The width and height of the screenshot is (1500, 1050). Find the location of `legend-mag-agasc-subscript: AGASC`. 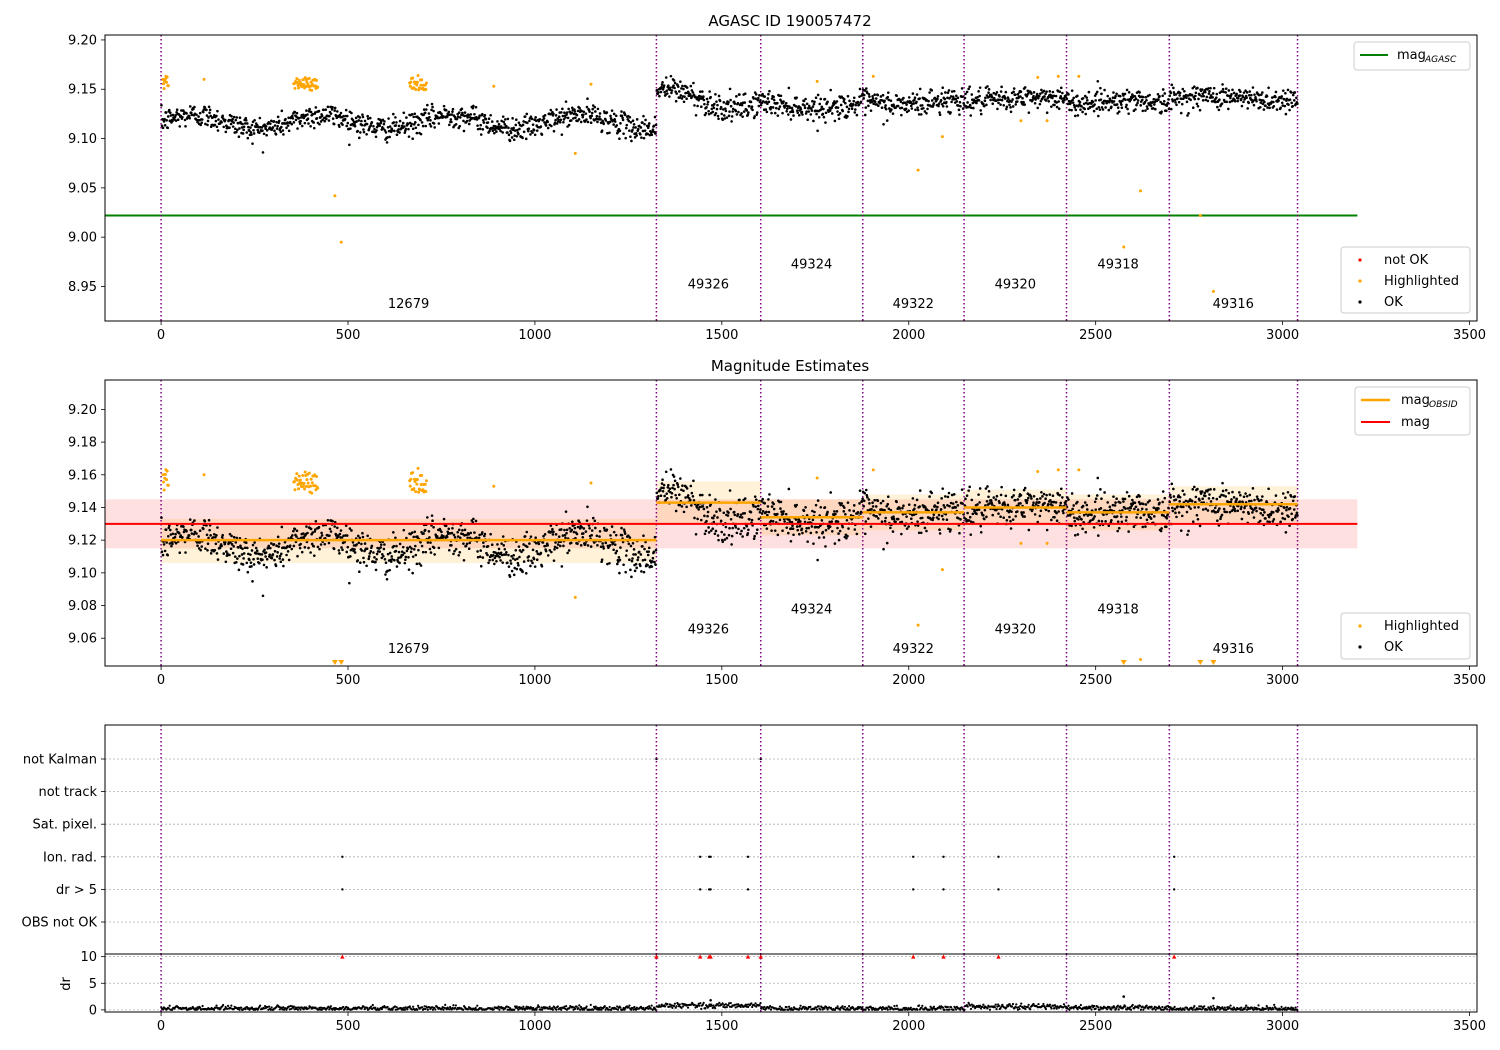

legend-mag-agasc-subscript: AGASC is located at coordinates (1440, 60).